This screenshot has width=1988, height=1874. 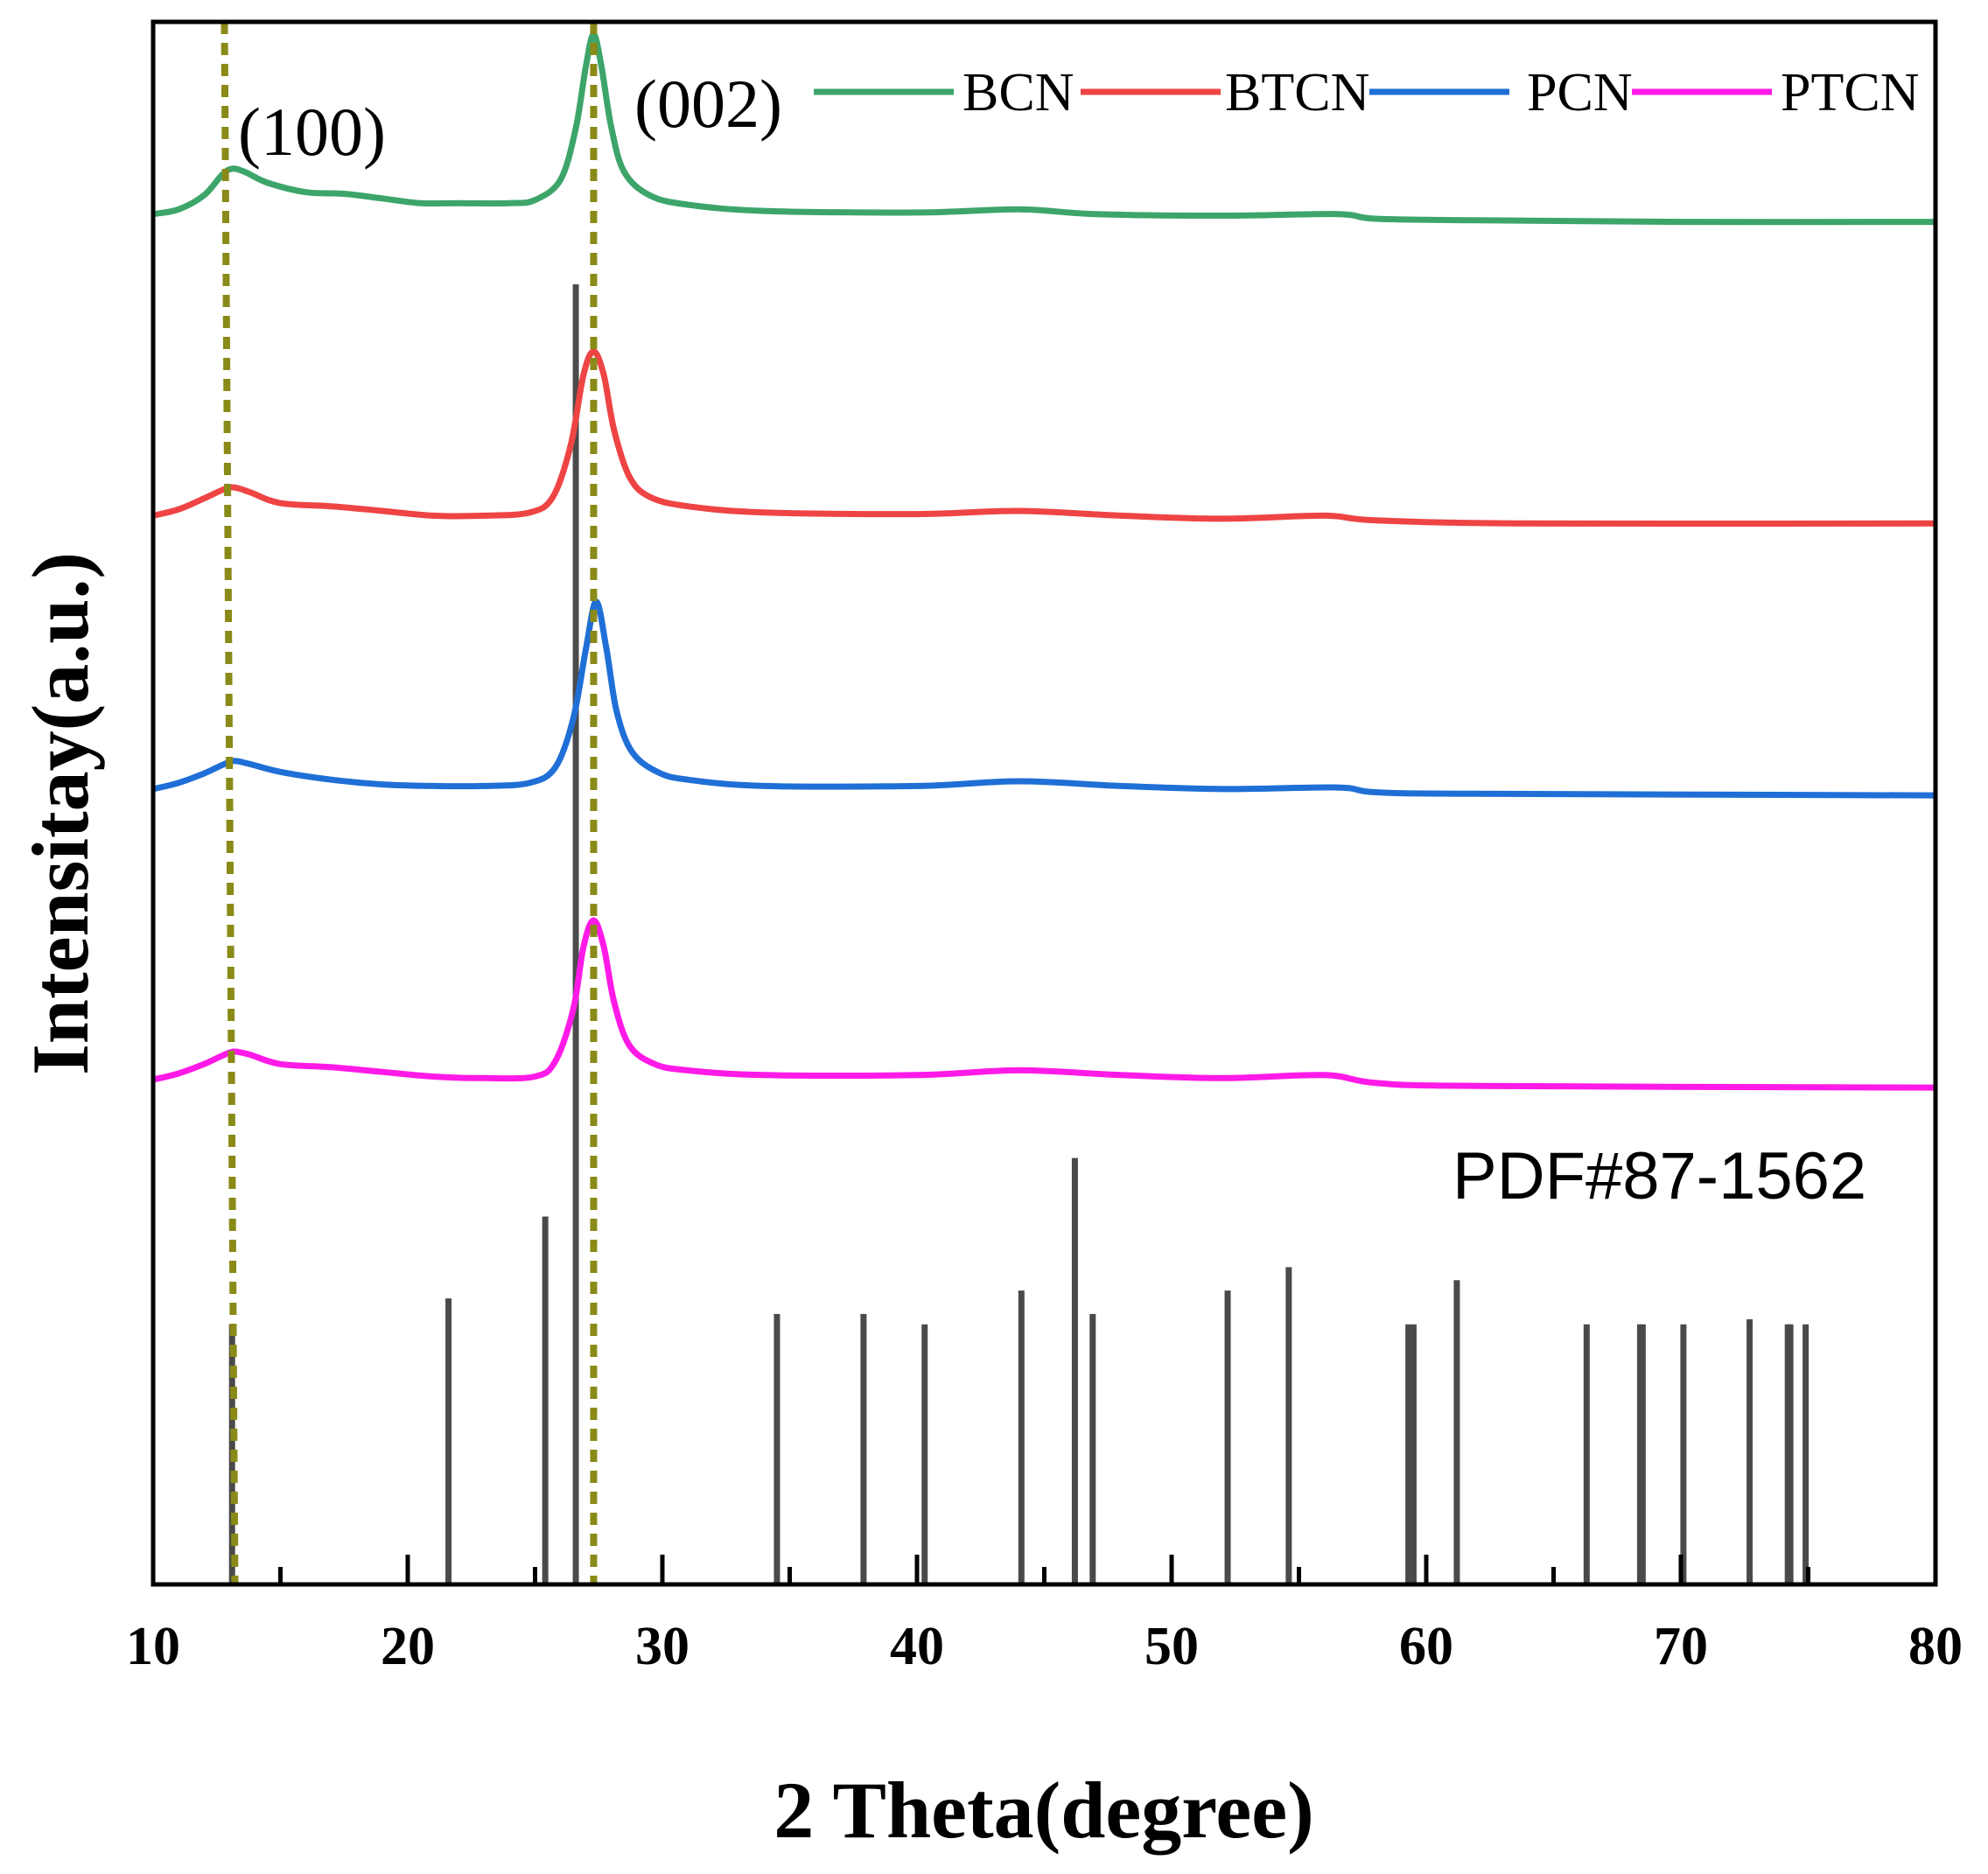 What do you see at coordinates (1044, 128) in the screenshot?
I see `series-bcn-line` at bounding box center [1044, 128].